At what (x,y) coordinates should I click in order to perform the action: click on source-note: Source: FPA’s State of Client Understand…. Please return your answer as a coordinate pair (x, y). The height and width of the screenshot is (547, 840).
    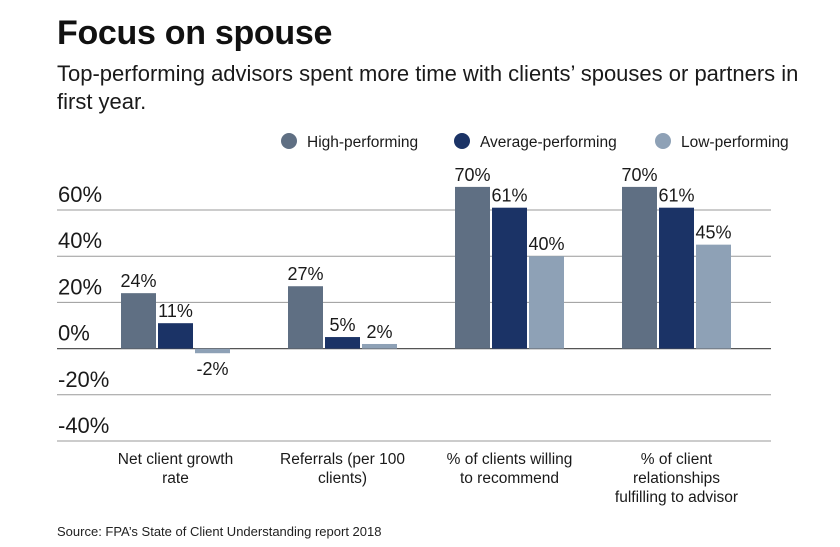
    Looking at the image, I should click on (219, 531).